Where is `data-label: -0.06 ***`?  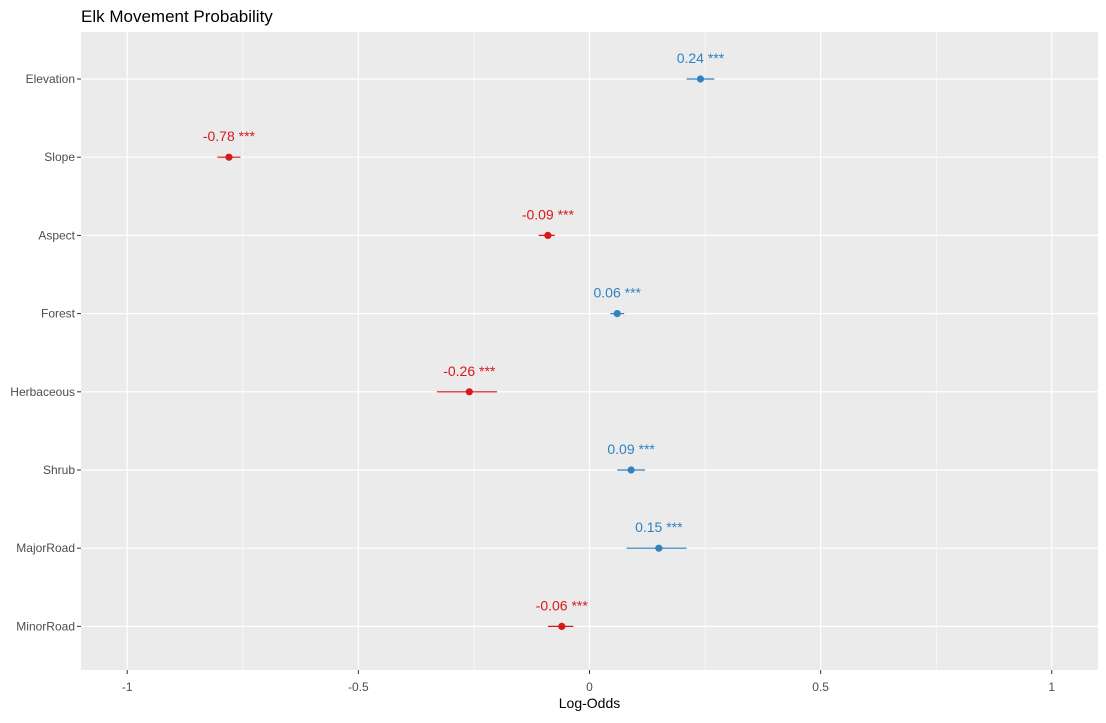
data-label: -0.06 *** is located at coordinates (562, 605).